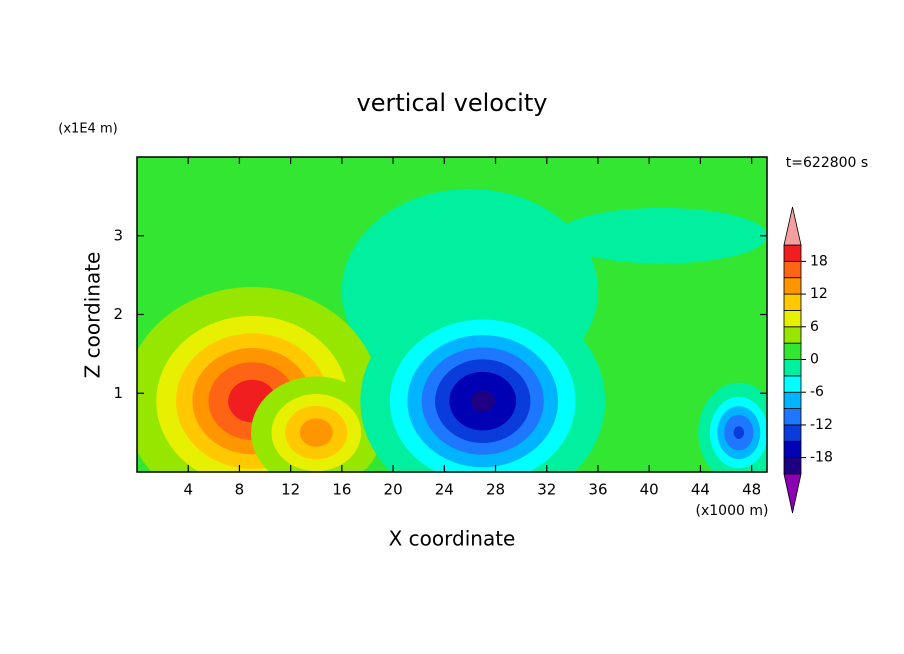  Describe the element at coordinates (649, 490) in the screenshot. I see `x-tick-label: 40` at that location.